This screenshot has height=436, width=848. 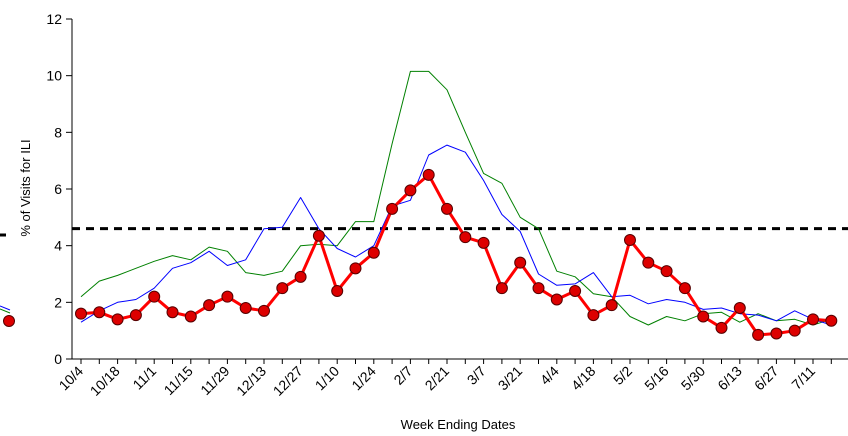 What do you see at coordinates (510, 378) in the screenshot?
I see `x-tick-label: 3/21` at bounding box center [510, 378].